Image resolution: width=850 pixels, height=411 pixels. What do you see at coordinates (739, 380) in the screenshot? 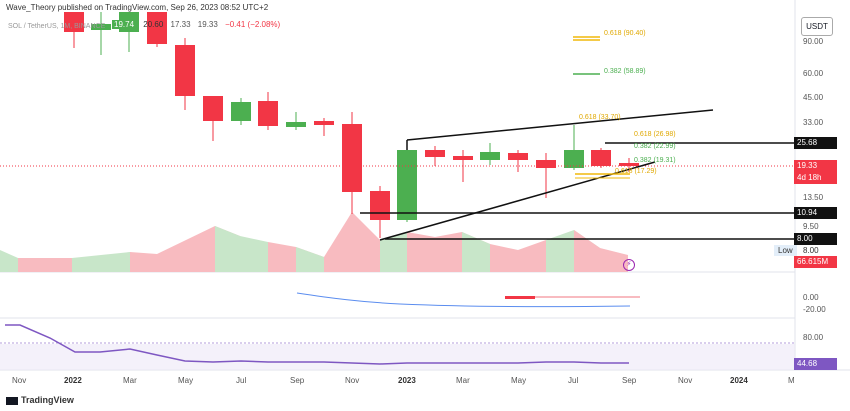
I see `time-tick: 2024` at bounding box center [739, 380].